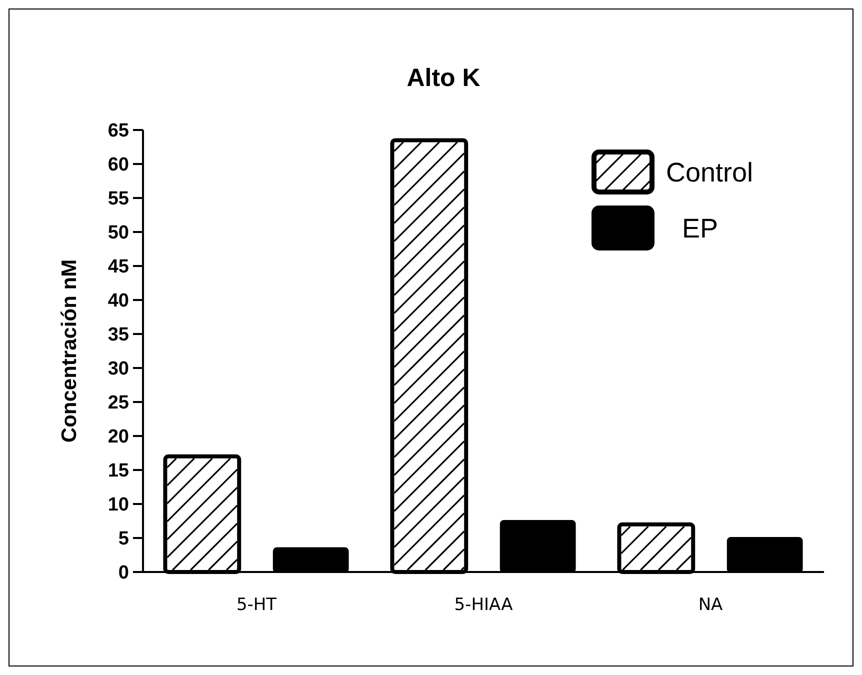 Image resolution: width=862 pixels, height=675 pixels. Describe the element at coordinates (118, 505) in the screenshot. I see `y-tick-label: 10` at that location.